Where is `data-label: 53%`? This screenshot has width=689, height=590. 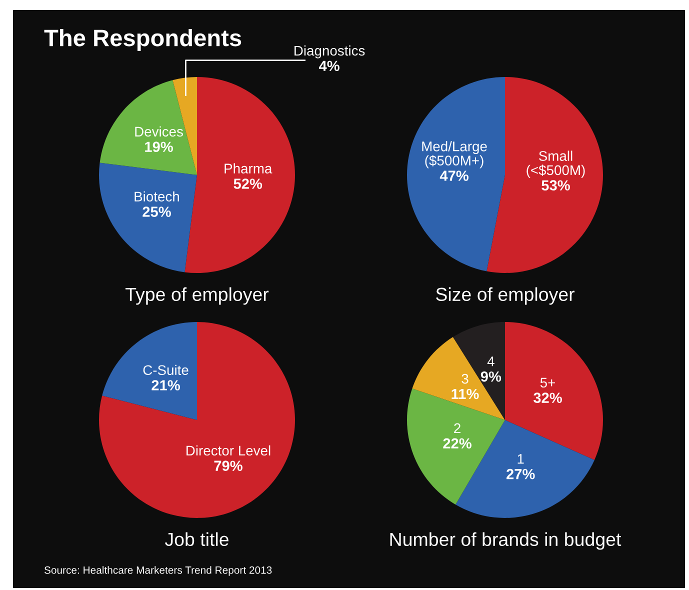 data-label: 53% is located at coordinates (556, 185).